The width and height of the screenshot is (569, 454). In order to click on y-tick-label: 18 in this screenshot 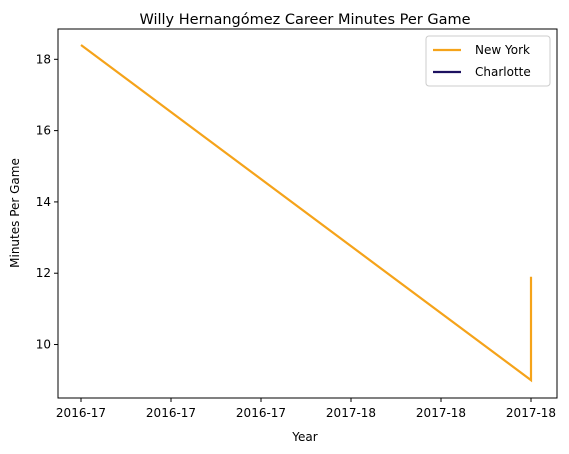, I will do `click(43, 59)`.